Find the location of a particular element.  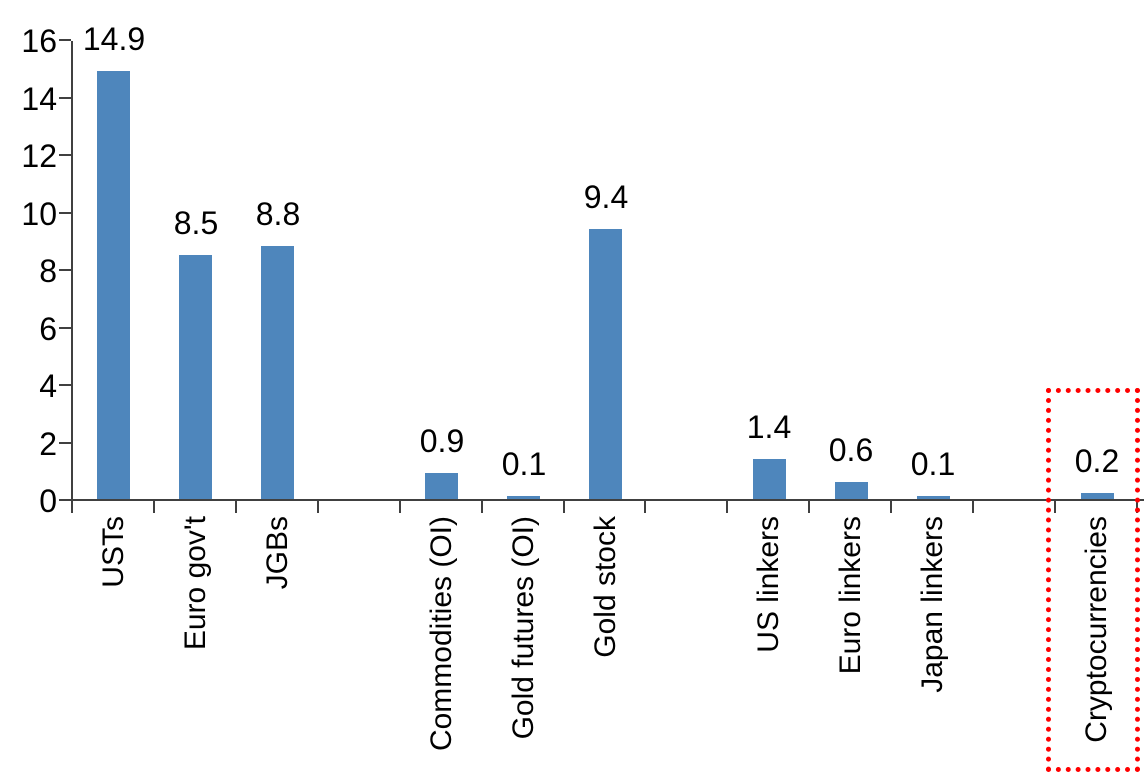

category-label-cryptocurrencies: Cryptocurrencies is located at coordinates (1096, 629).